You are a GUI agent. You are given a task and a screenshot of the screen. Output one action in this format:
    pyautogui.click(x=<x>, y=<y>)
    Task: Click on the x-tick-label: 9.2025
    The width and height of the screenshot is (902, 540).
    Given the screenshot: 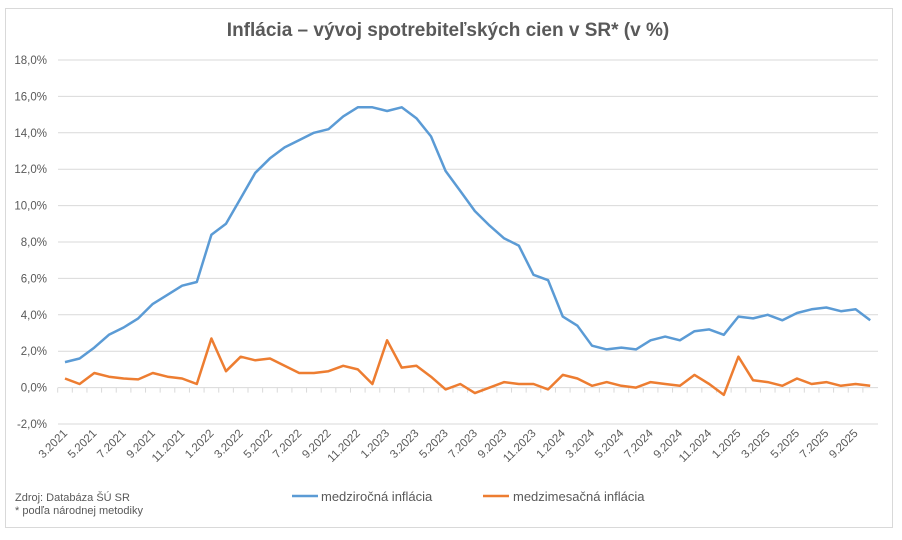 What is the action you would take?
    pyautogui.click(x=843, y=444)
    